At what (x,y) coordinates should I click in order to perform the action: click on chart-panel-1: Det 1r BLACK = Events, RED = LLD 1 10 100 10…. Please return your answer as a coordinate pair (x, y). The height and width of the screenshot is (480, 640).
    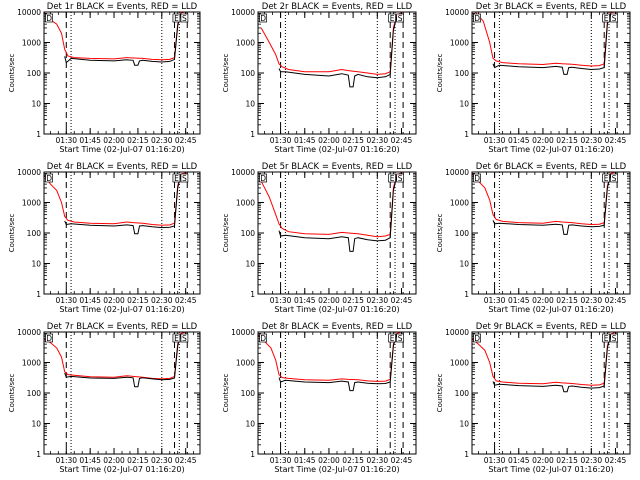
    Looking at the image, I should click on (104, 78).